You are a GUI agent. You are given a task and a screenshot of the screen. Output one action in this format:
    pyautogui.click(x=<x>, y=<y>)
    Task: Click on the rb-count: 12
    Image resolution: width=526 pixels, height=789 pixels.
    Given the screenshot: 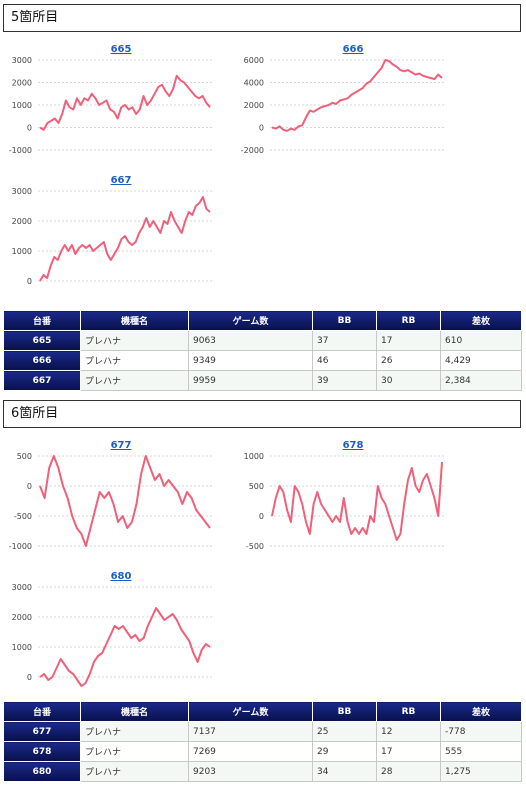 What is the action you would take?
    pyautogui.click(x=408, y=731)
    